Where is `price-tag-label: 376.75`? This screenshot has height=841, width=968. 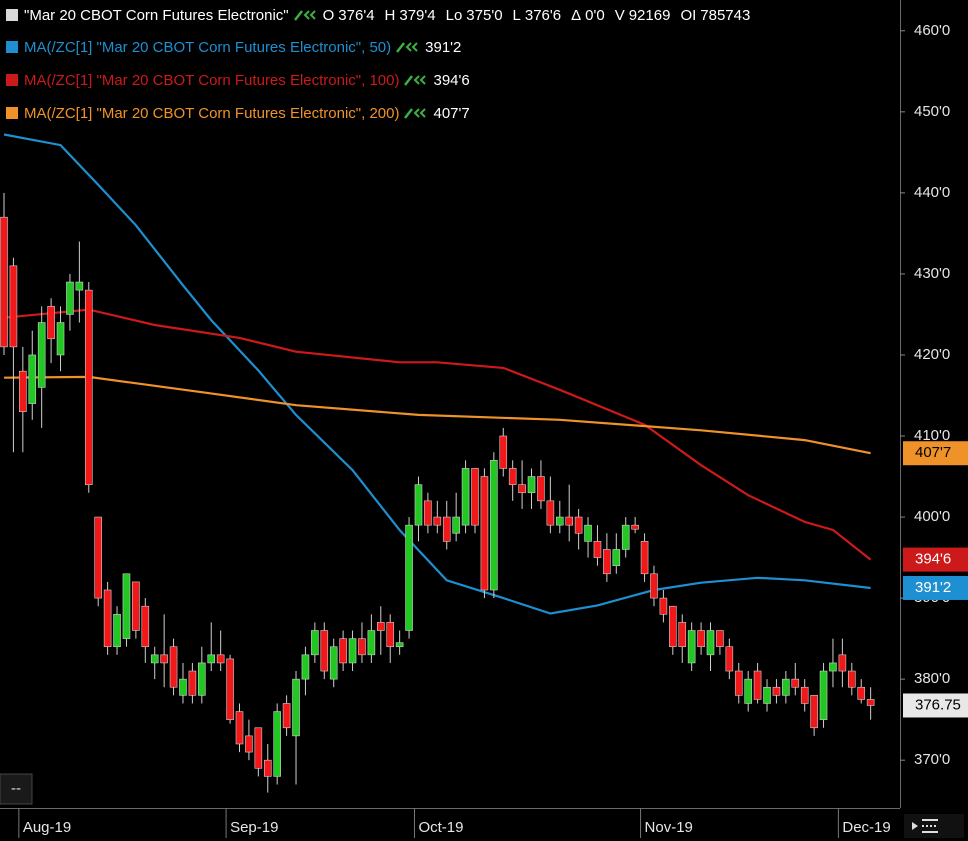
price-tag-label: 376.75 is located at coordinates (938, 704).